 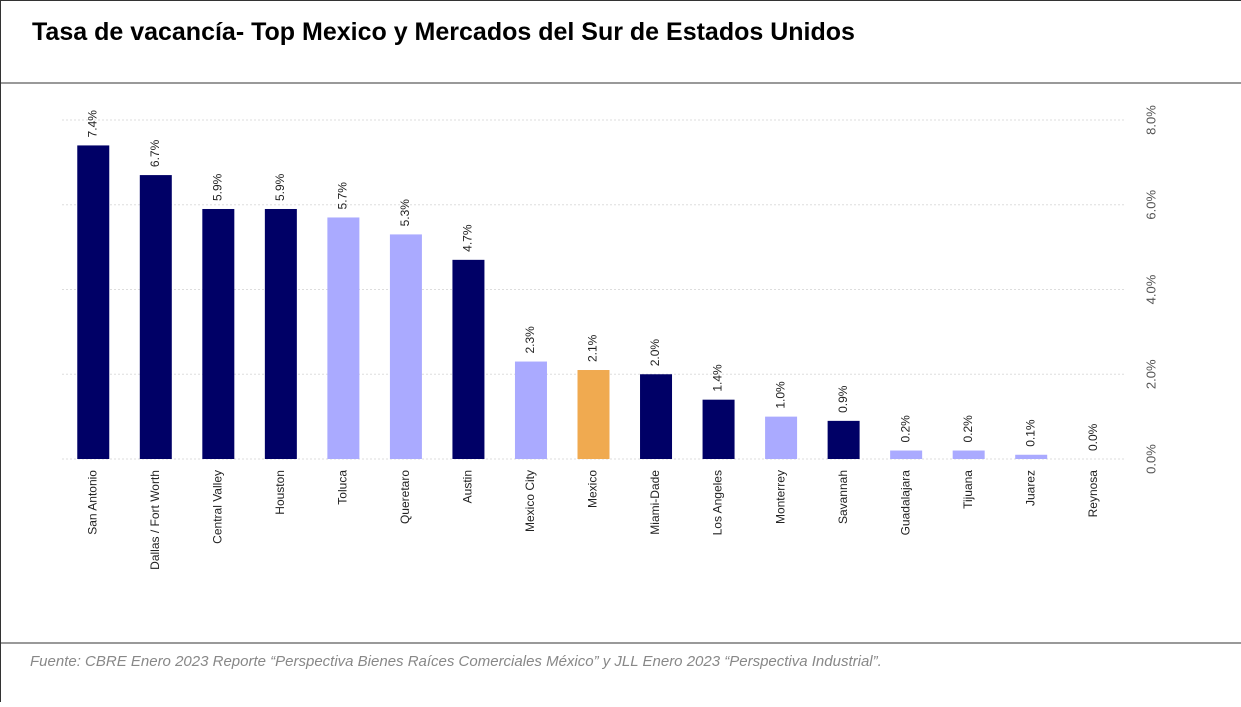 I want to click on x-tick-label: Mexico, so click(x=593, y=489).